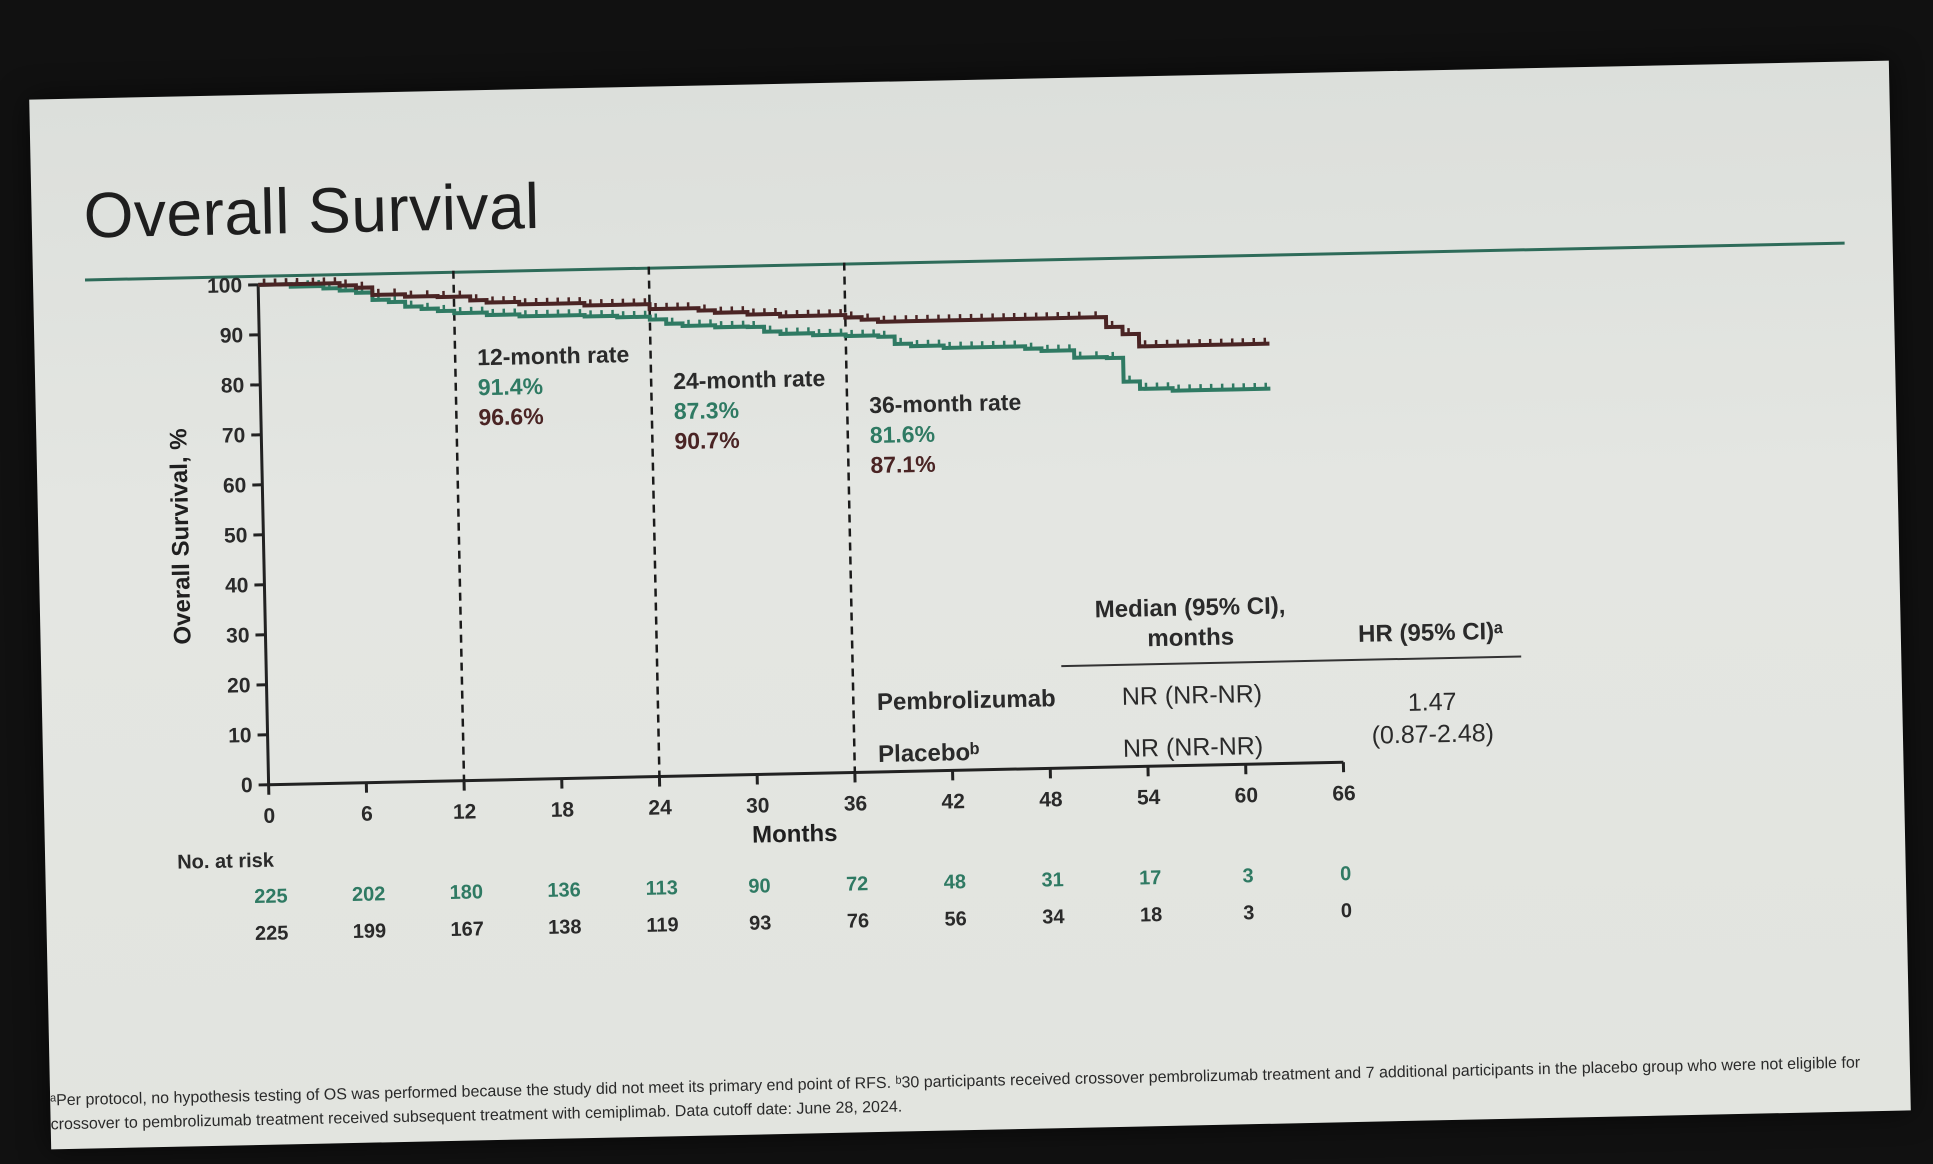 The width and height of the screenshot is (1933, 1164). I want to click on y-tick-label: 40, so click(237, 585).